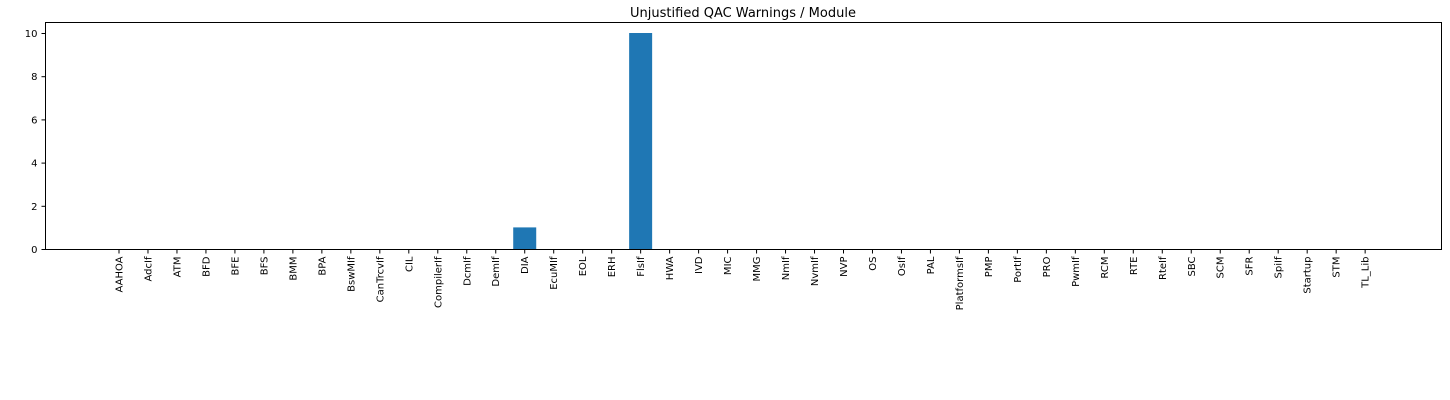 The height and width of the screenshot is (400, 1450). Describe the element at coordinates (1192, 266) in the screenshot. I see `x-tick-label: SBC` at that location.